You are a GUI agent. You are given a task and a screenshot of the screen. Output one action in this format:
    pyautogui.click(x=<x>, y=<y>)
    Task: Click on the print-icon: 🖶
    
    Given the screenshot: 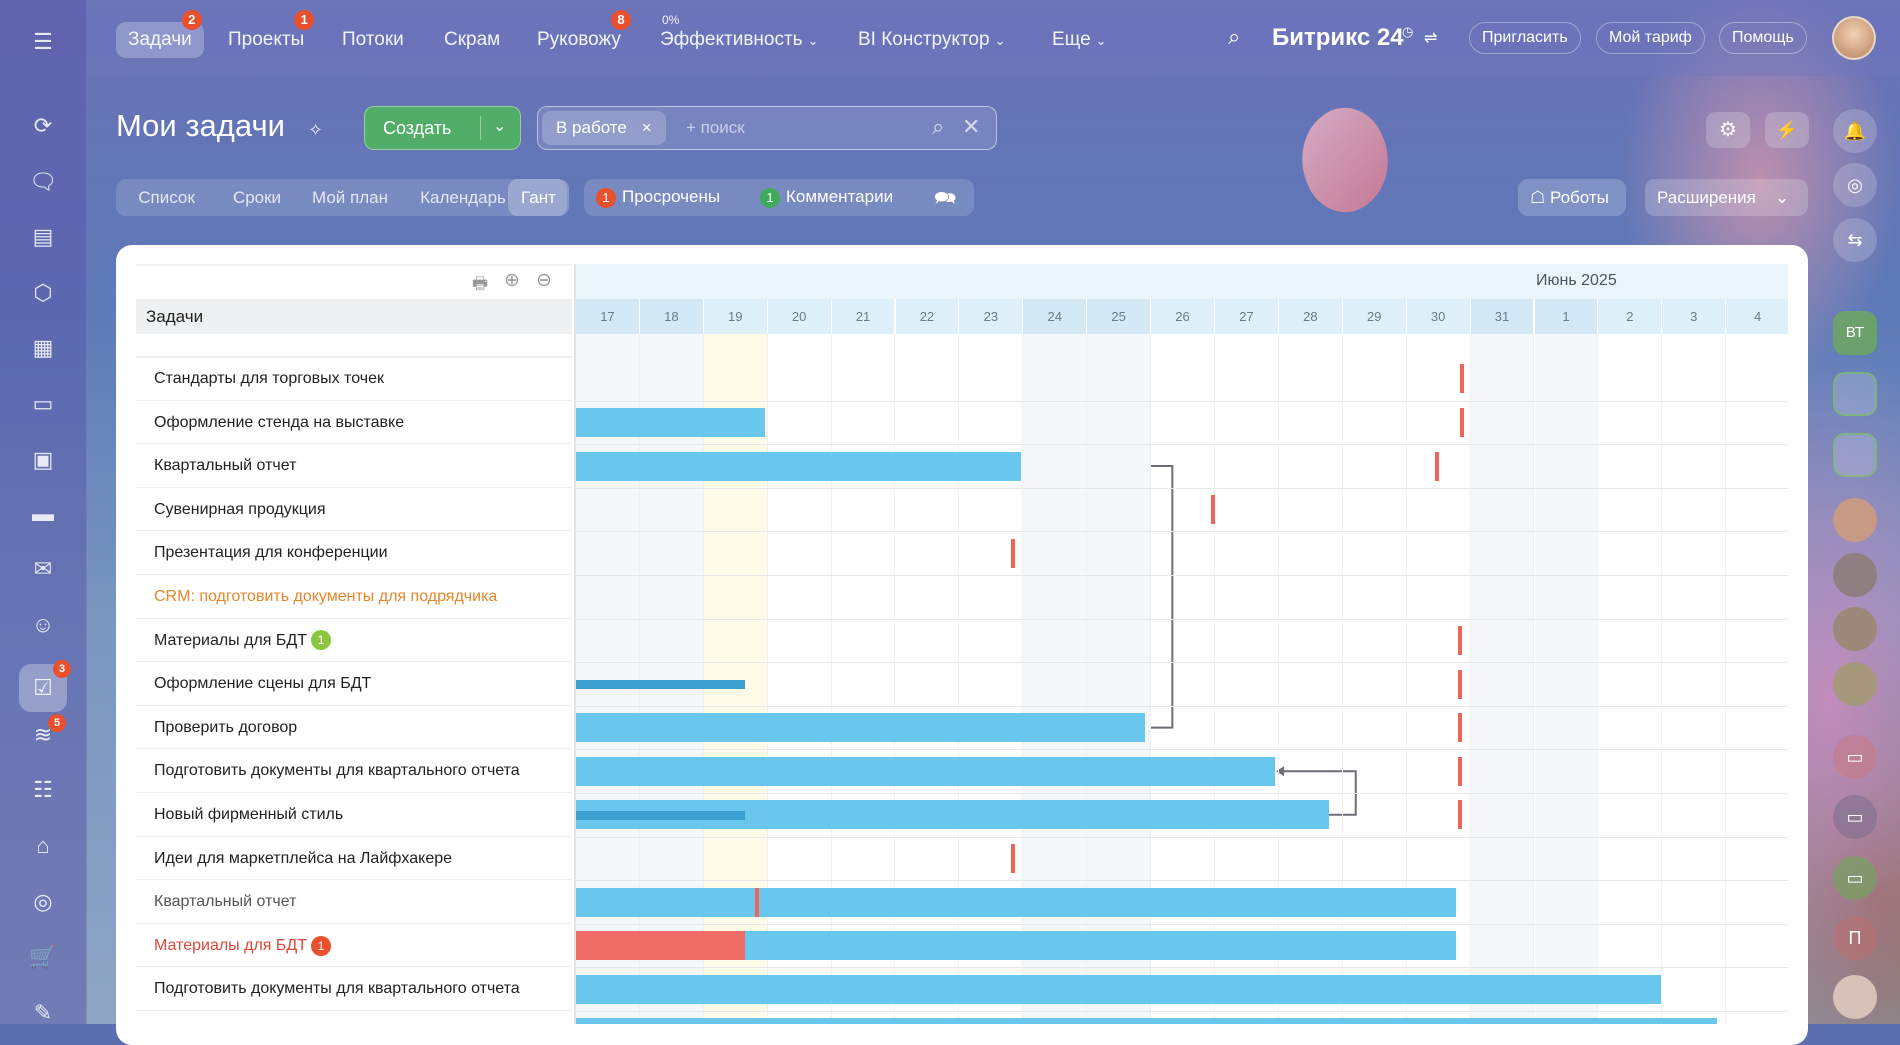 What is the action you would take?
    pyautogui.click(x=480, y=283)
    